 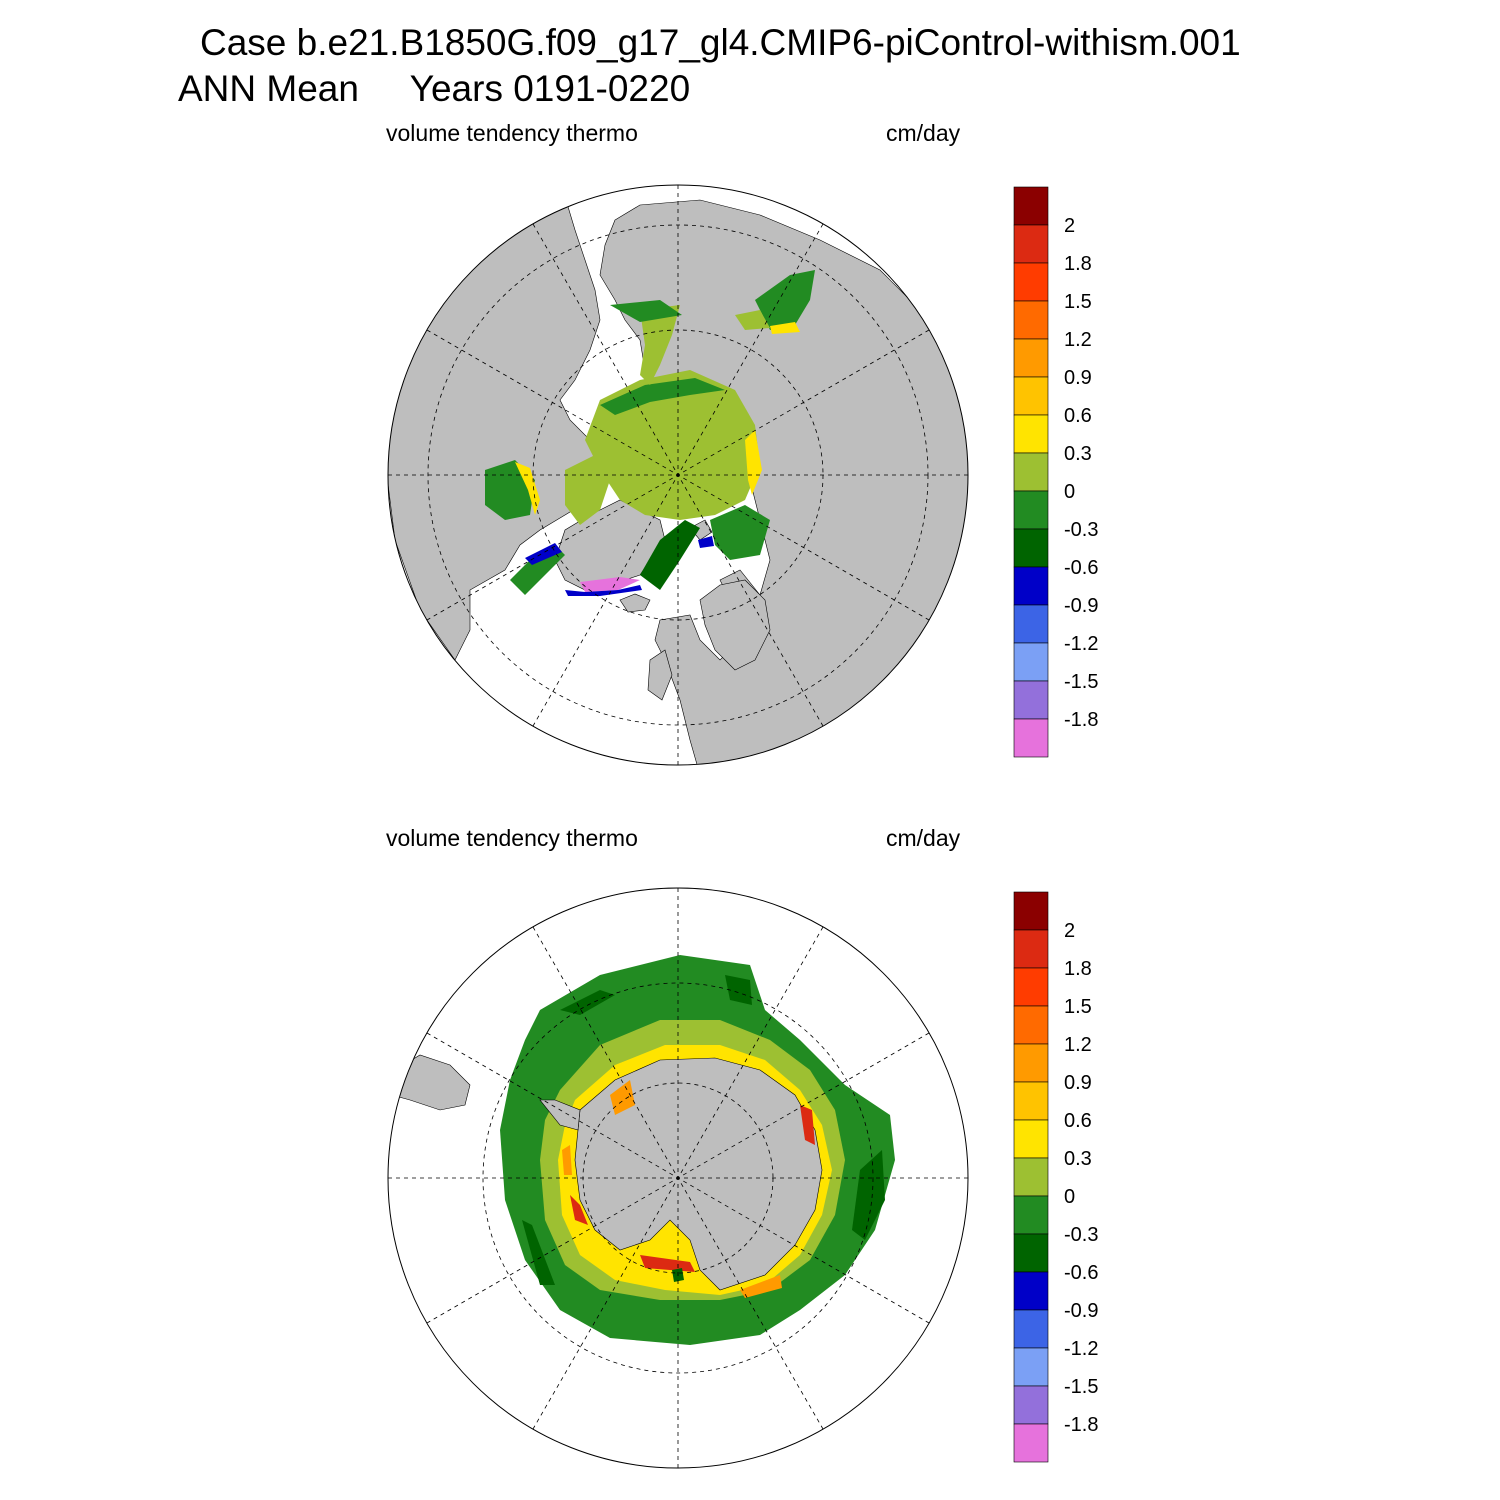 I want to click on north-colorbar-label: -0.9, so click(x=1081, y=606).